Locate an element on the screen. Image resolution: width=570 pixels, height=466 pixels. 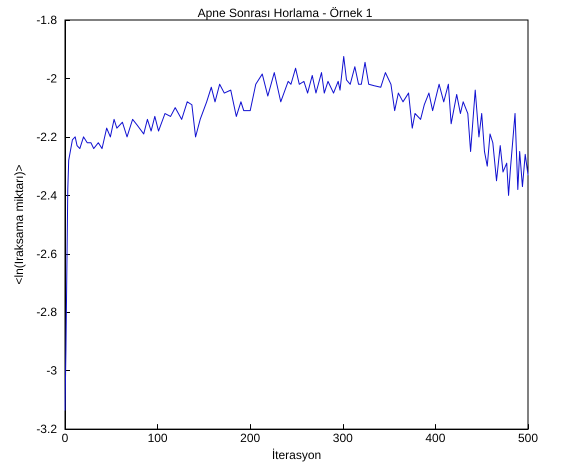
y-tick-label: -3 is located at coordinates (52, 371).